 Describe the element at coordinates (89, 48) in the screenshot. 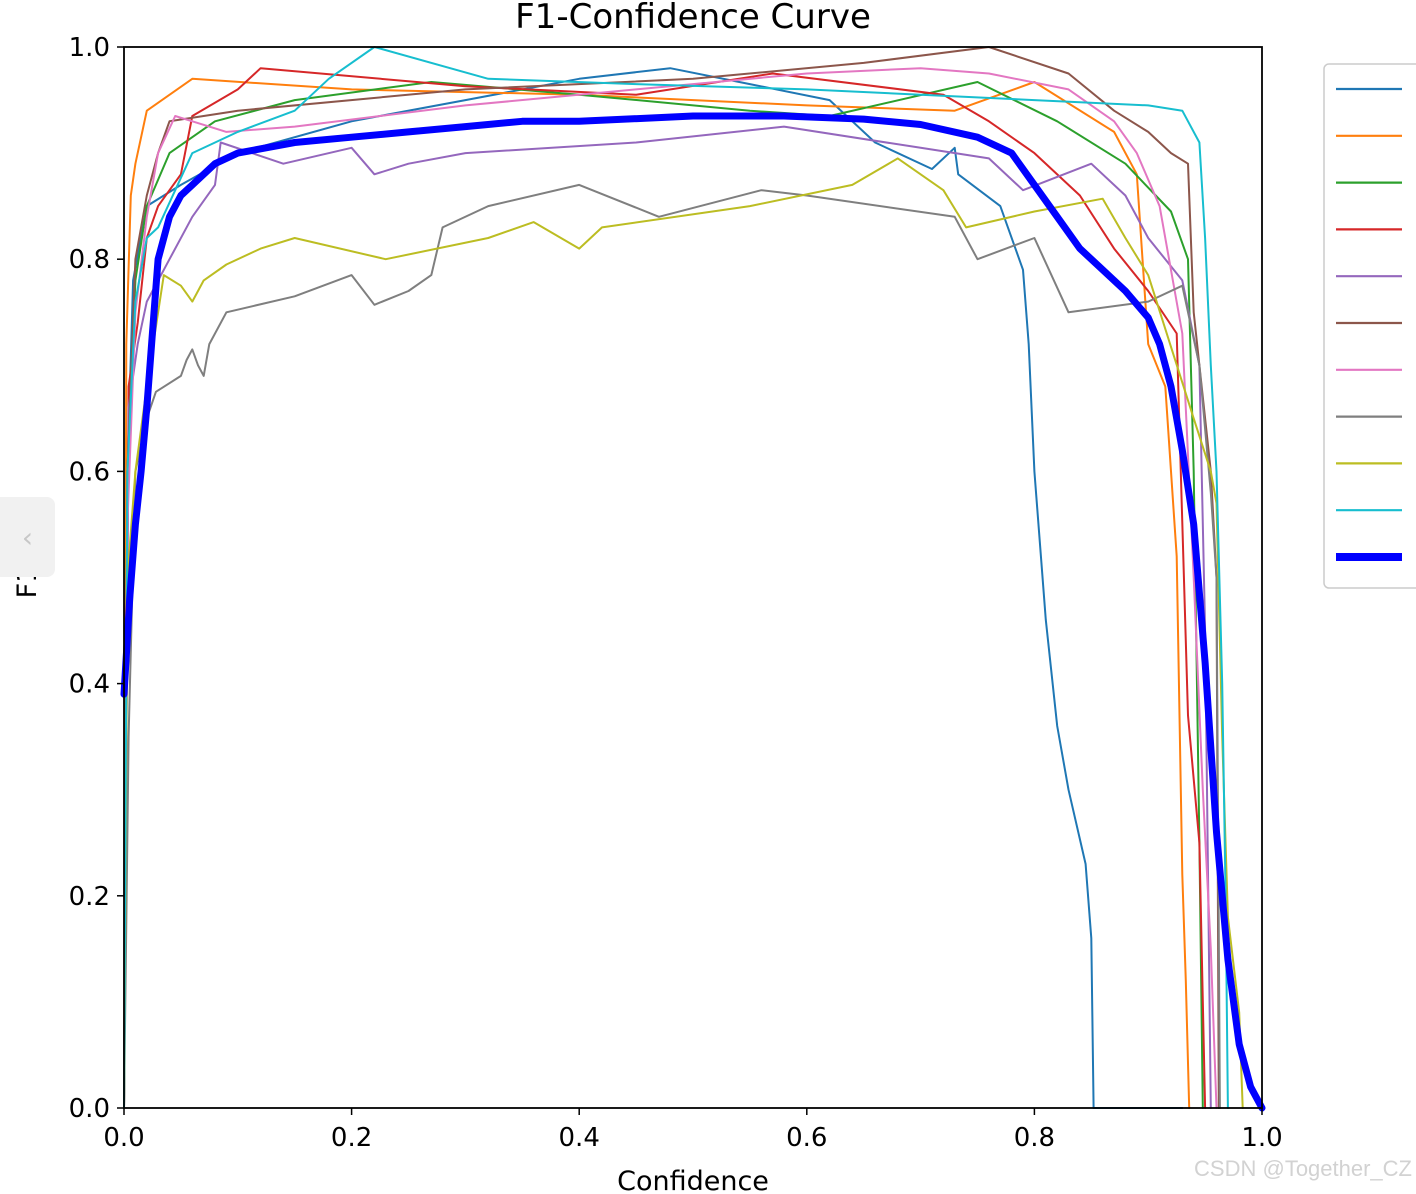

I see `y-tick-label: 1.0` at that location.